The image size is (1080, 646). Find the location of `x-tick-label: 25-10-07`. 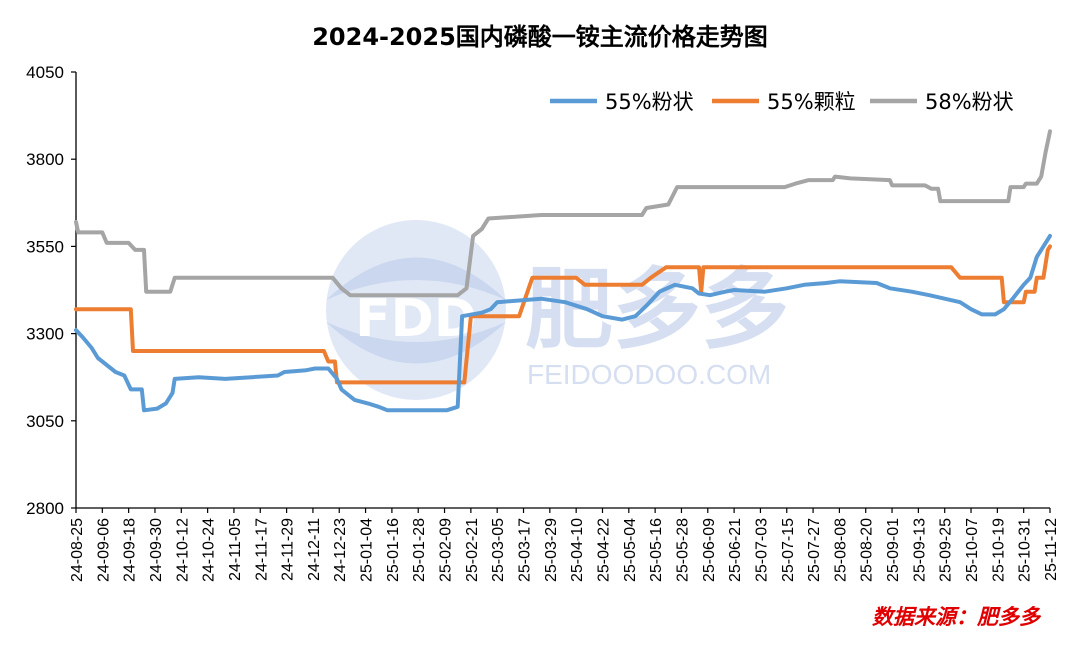

x-tick-label: 25-10-07 is located at coordinates (972, 550).